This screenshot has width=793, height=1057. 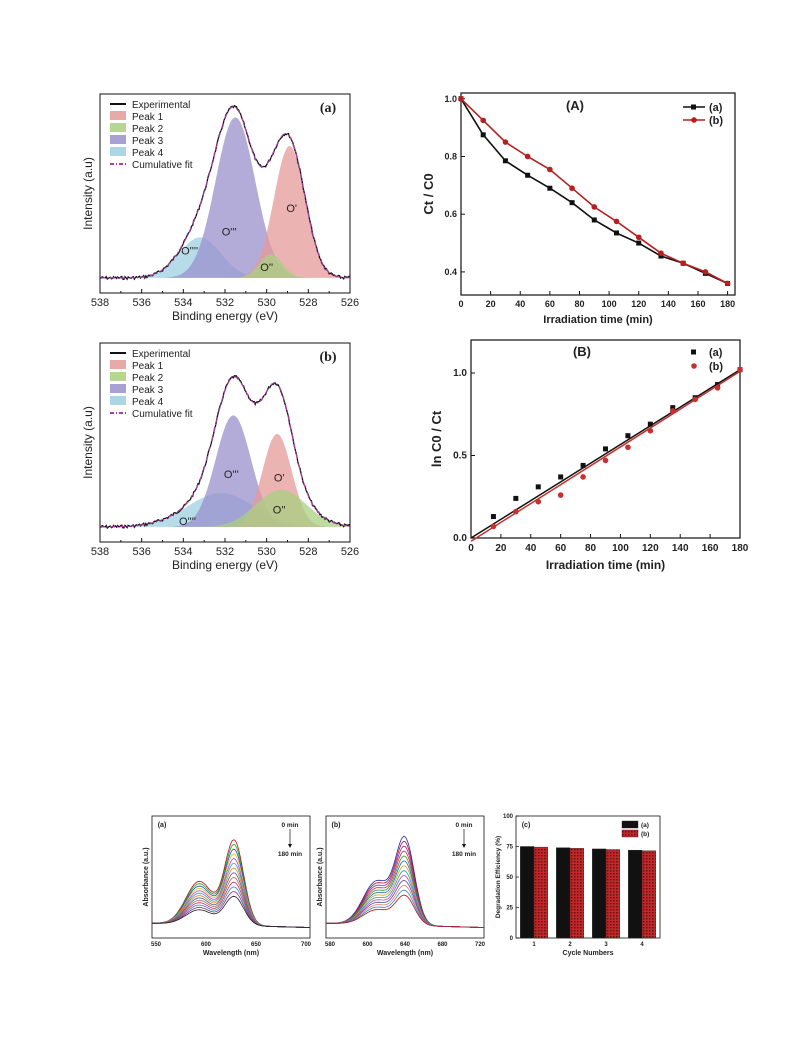 What do you see at coordinates (534, 945) in the screenshot?
I see `x-tick-label: 1` at bounding box center [534, 945].